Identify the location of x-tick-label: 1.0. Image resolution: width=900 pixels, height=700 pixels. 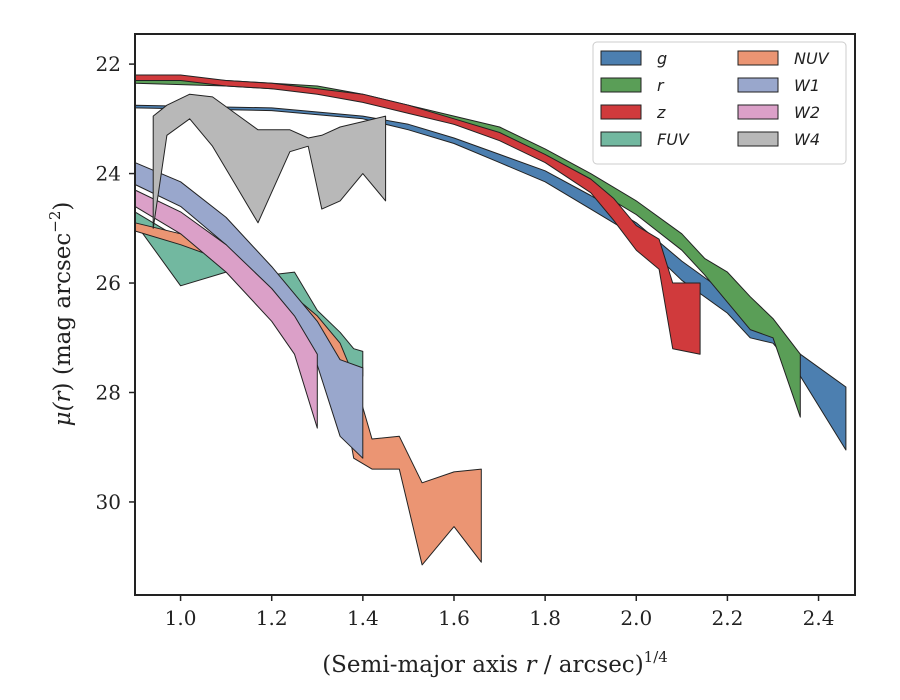
(181, 618).